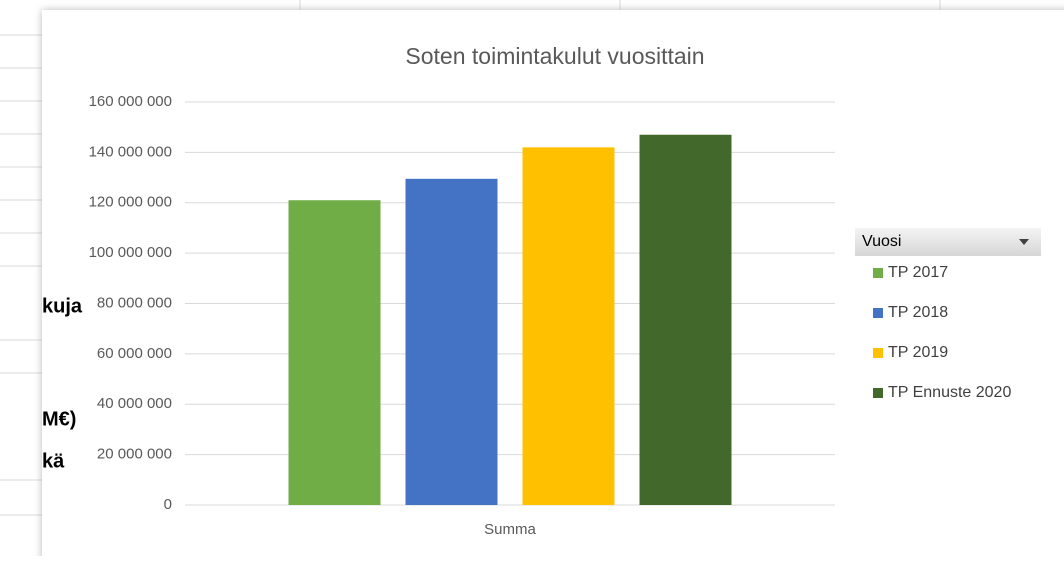  What do you see at coordinates (948, 242) in the screenshot?
I see `legend-header` at bounding box center [948, 242].